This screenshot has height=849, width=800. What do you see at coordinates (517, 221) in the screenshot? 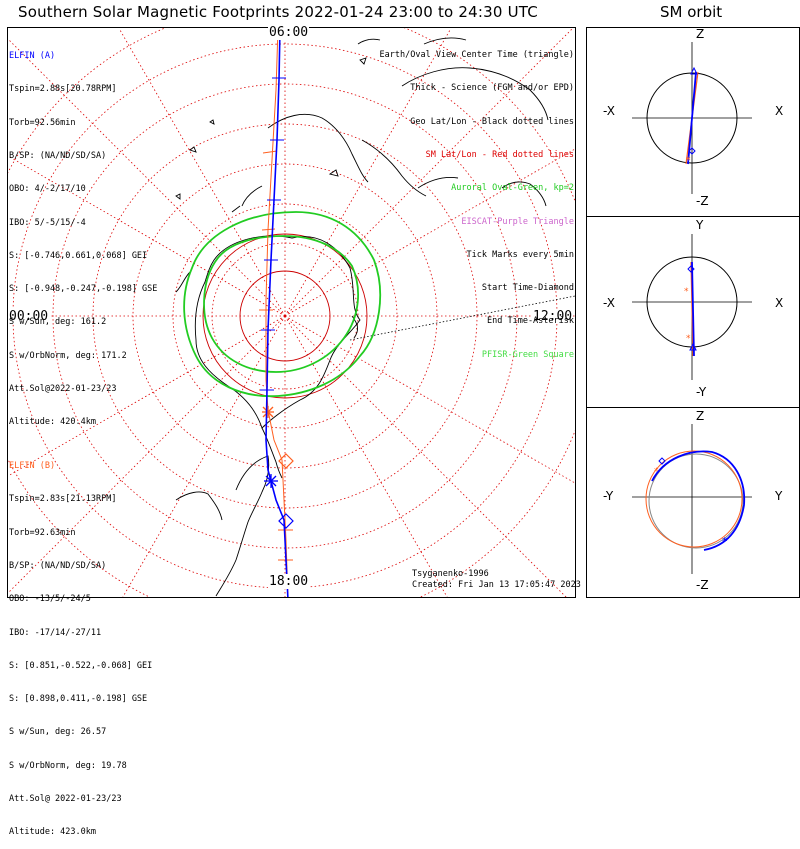
I see `legend-item: EISCAT-Purple Triangle` at bounding box center [517, 221].